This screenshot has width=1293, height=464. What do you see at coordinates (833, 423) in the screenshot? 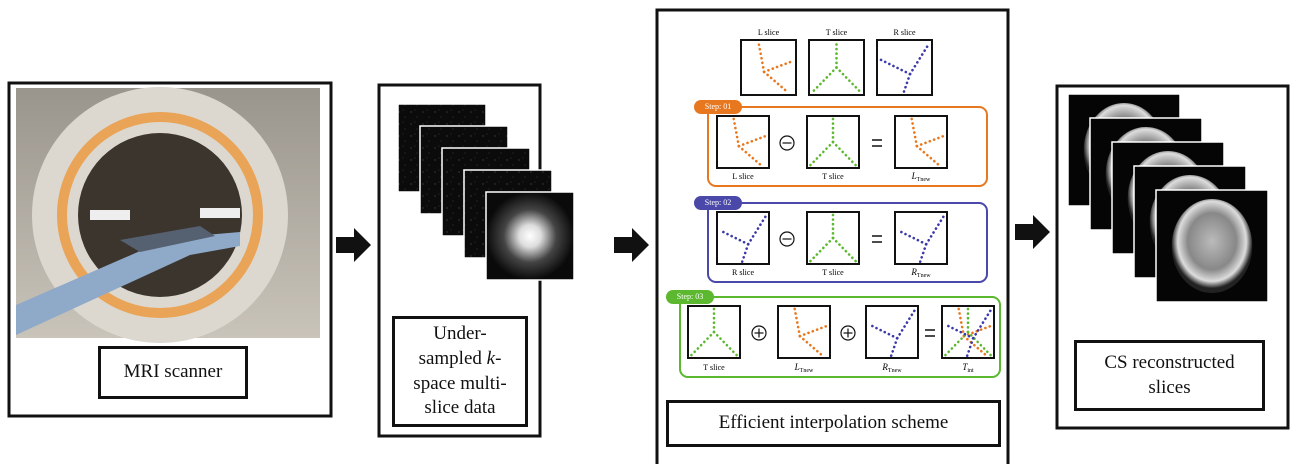
I see `interpolation-label: Efficient interpolation scheme` at bounding box center [833, 423].